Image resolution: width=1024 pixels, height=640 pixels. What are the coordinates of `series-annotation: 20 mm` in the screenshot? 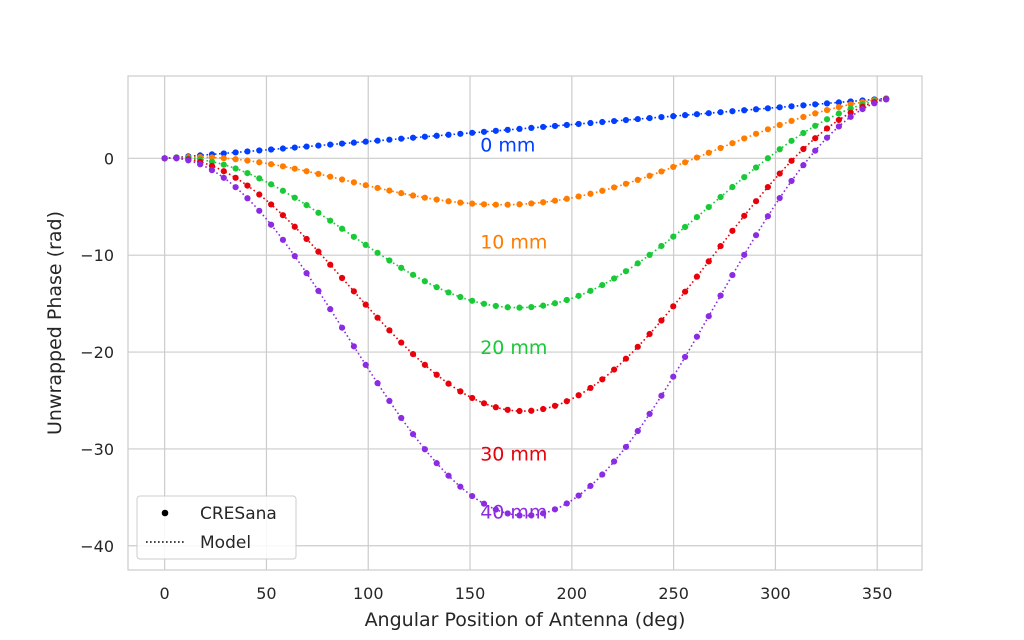 It's located at (513, 348).